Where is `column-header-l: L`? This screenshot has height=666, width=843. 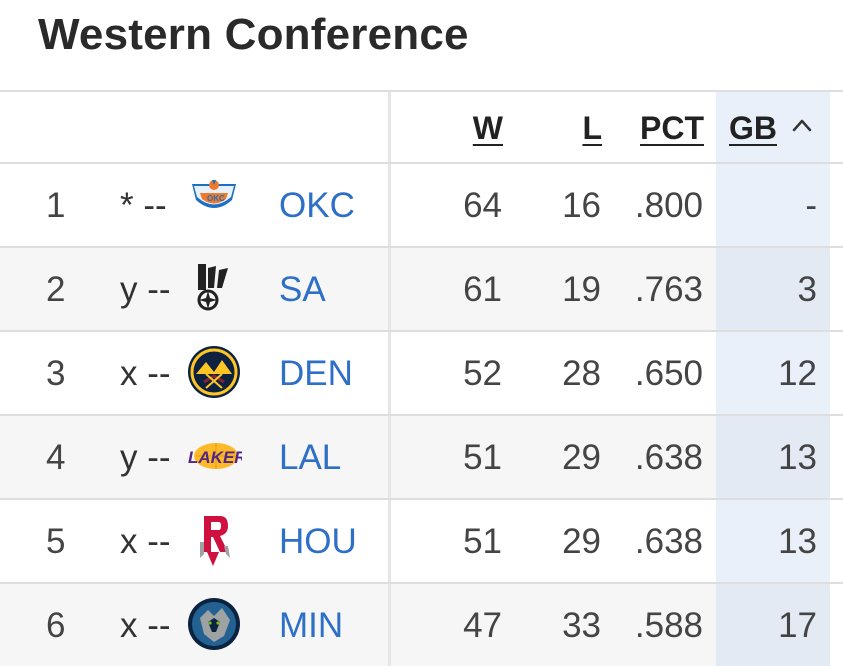 column-header-l: L is located at coordinates (592, 128).